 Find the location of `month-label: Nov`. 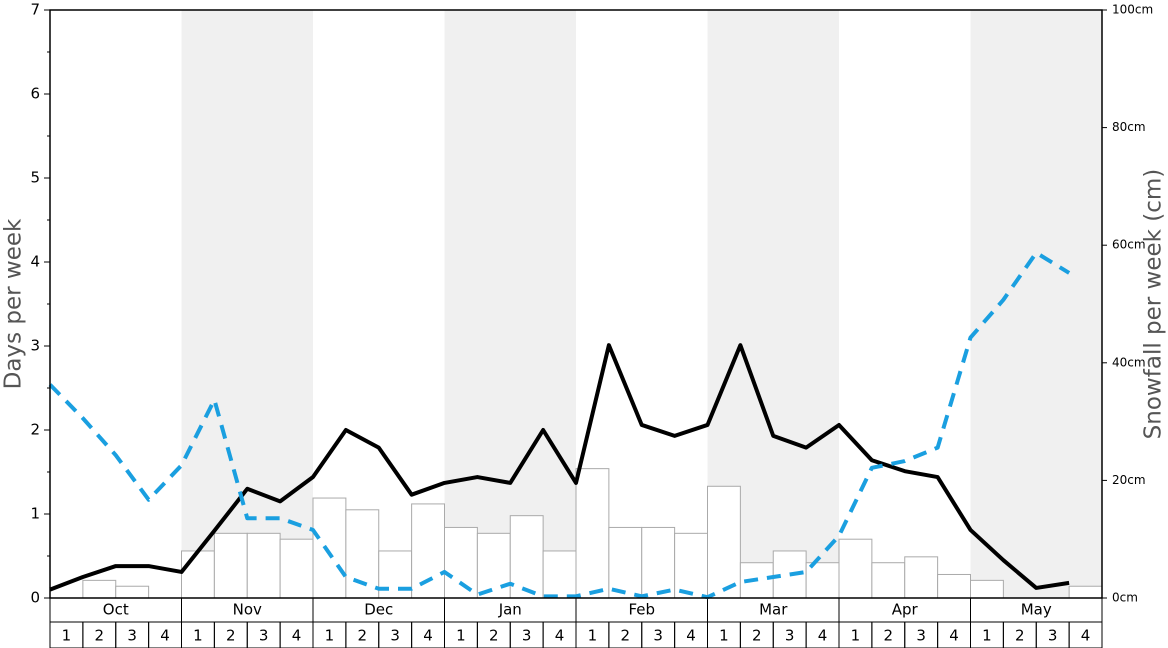

month-label: Nov is located at coordinates (247, 610).